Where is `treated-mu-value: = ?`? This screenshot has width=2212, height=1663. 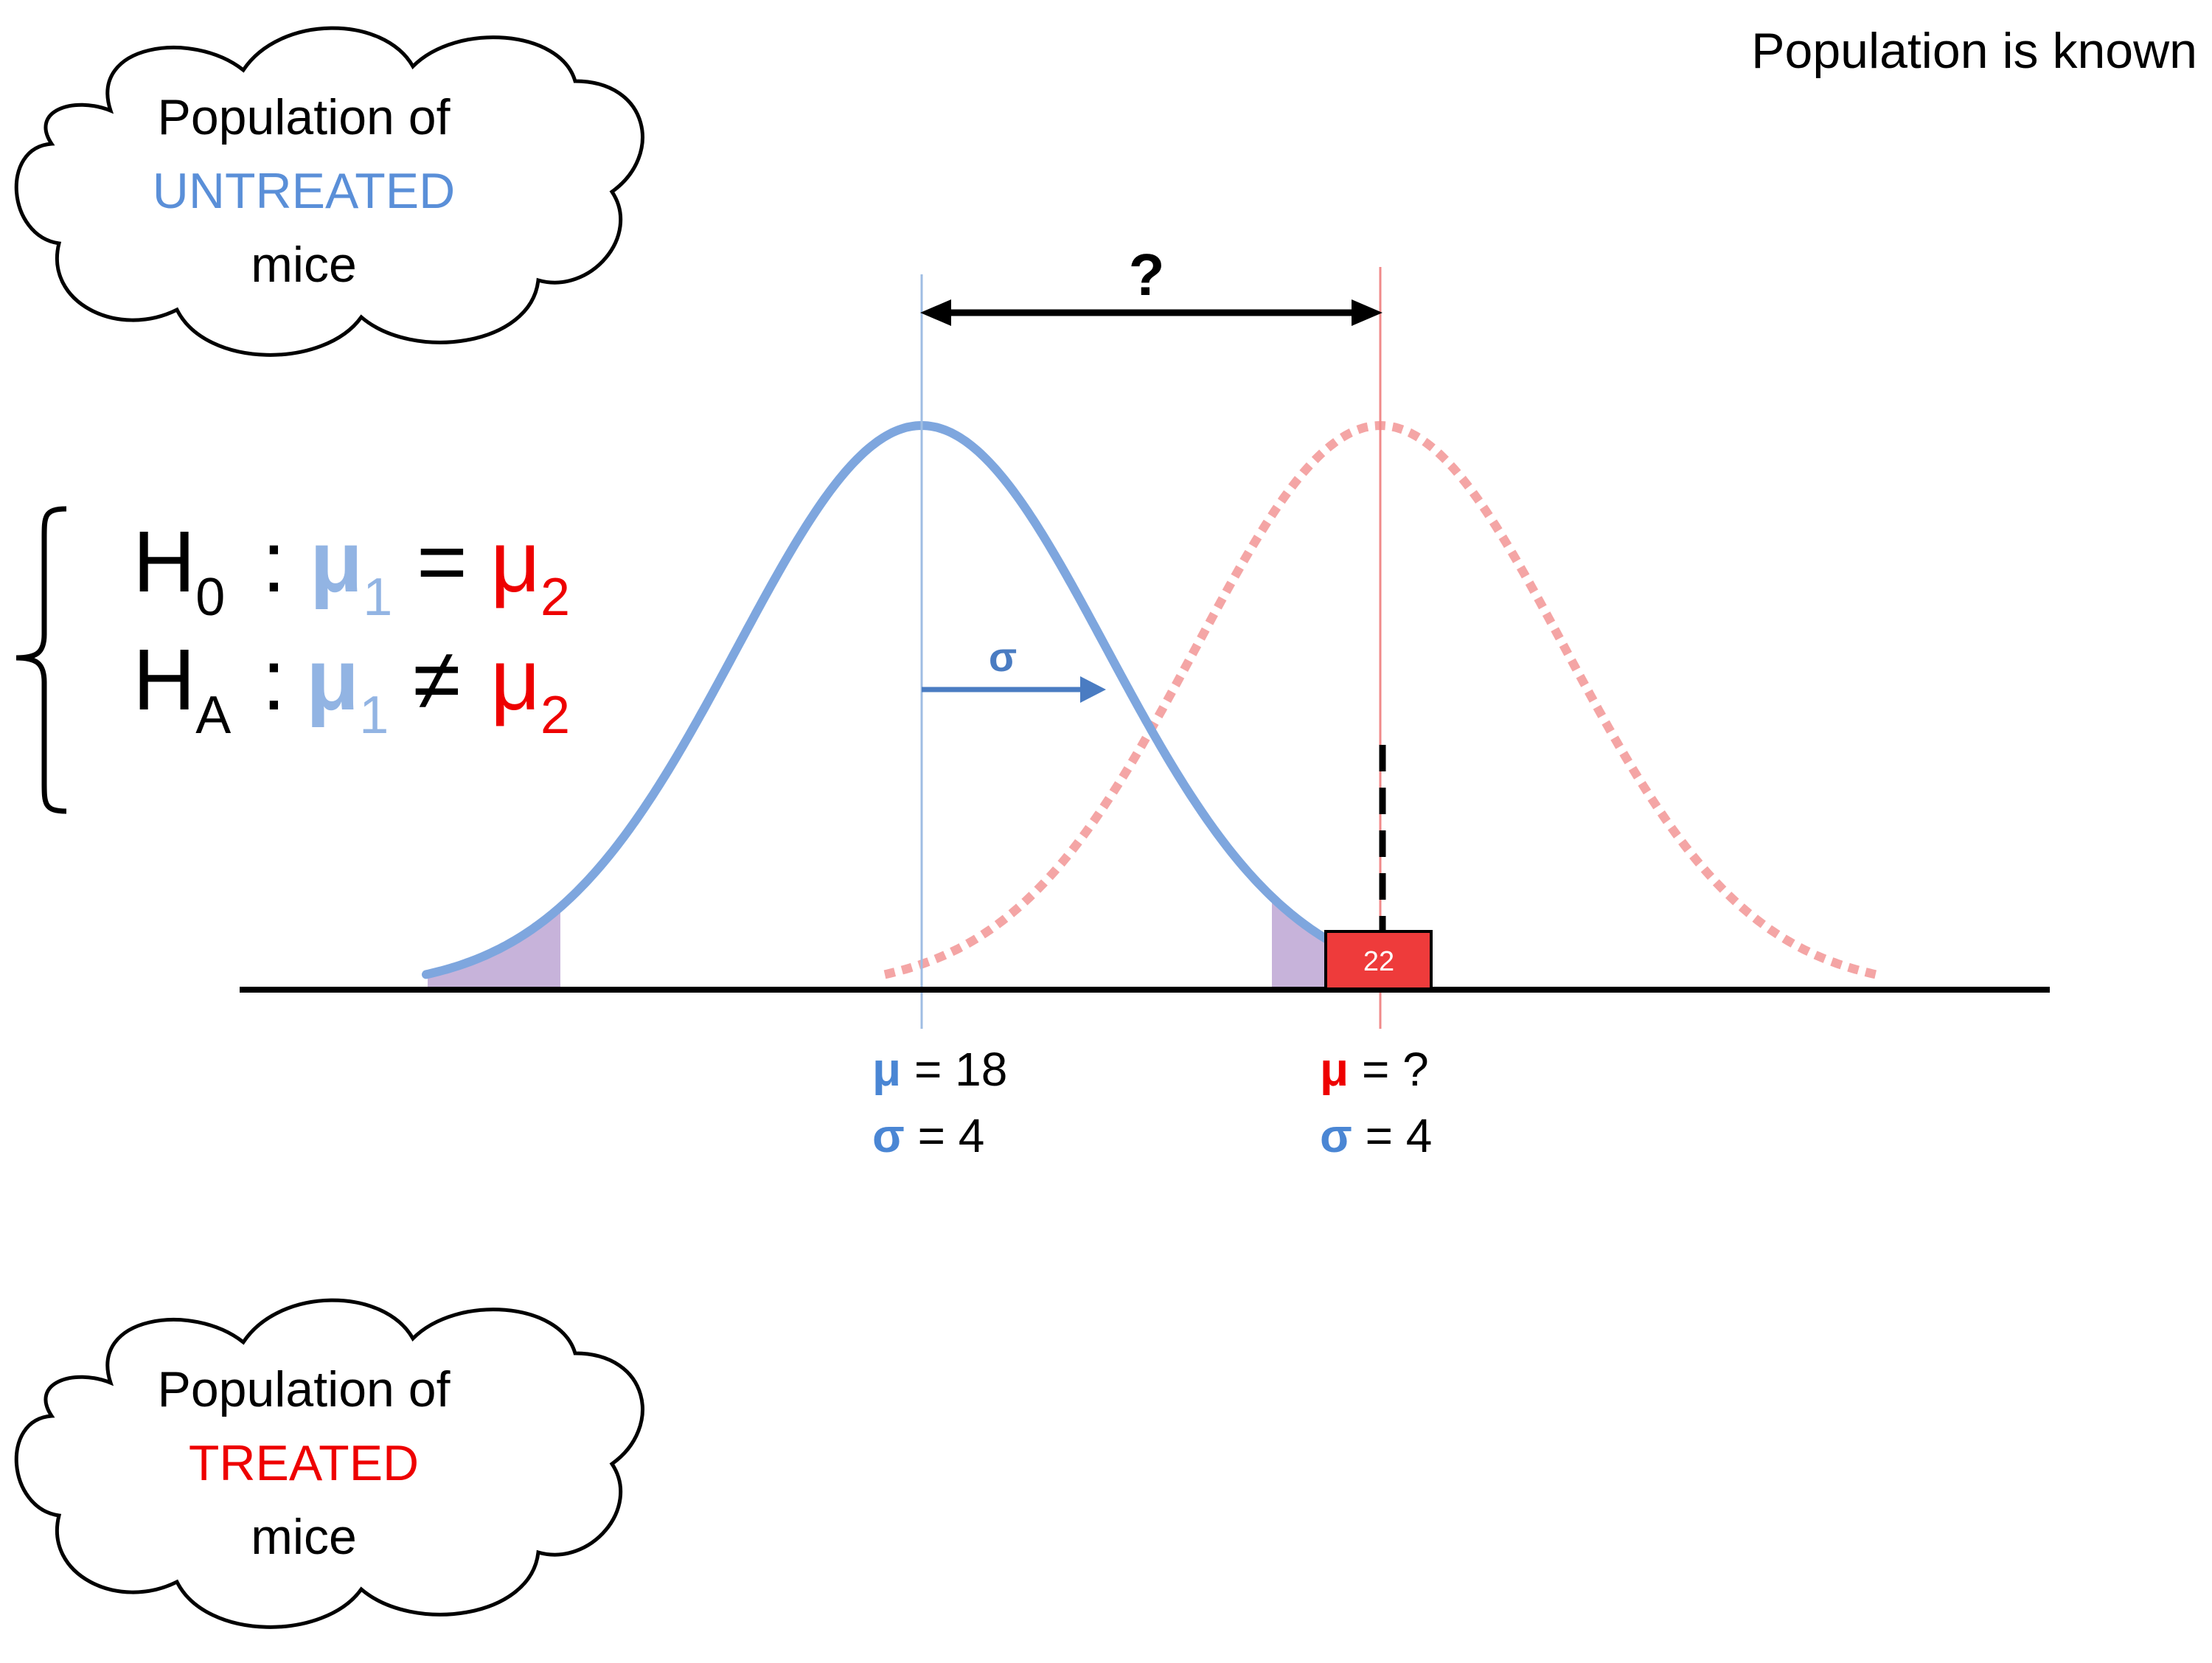
treated-mu-value: = ? is located at coordinates (1389, 1069).